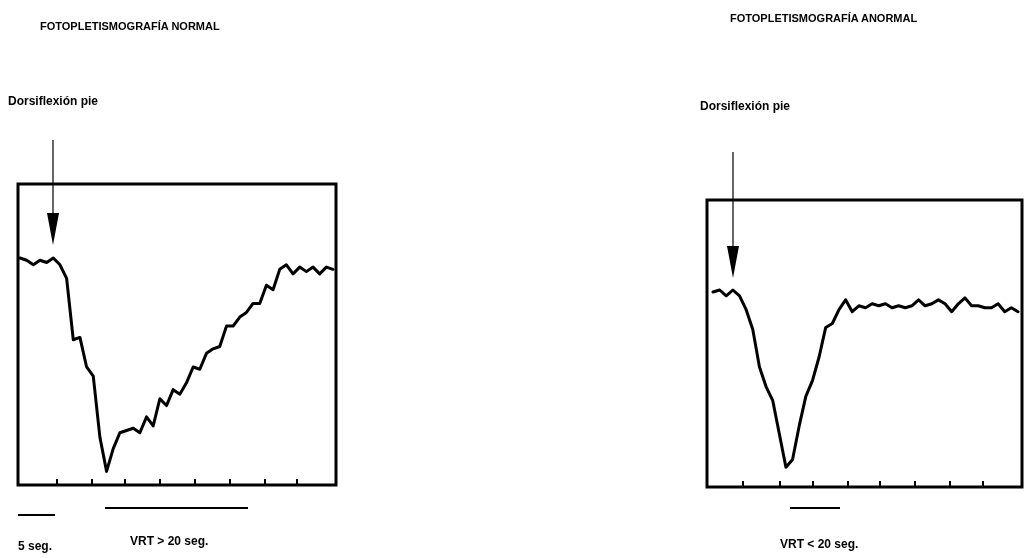 Image resolution: width=1028 pixels, height=558 pixels. What do you see at coordinates (824, 18) in the screenshot?
I see `chart-title: FOTOPLETISMOGRAFÍA ANORMAL` at bounding box center [824, 18].